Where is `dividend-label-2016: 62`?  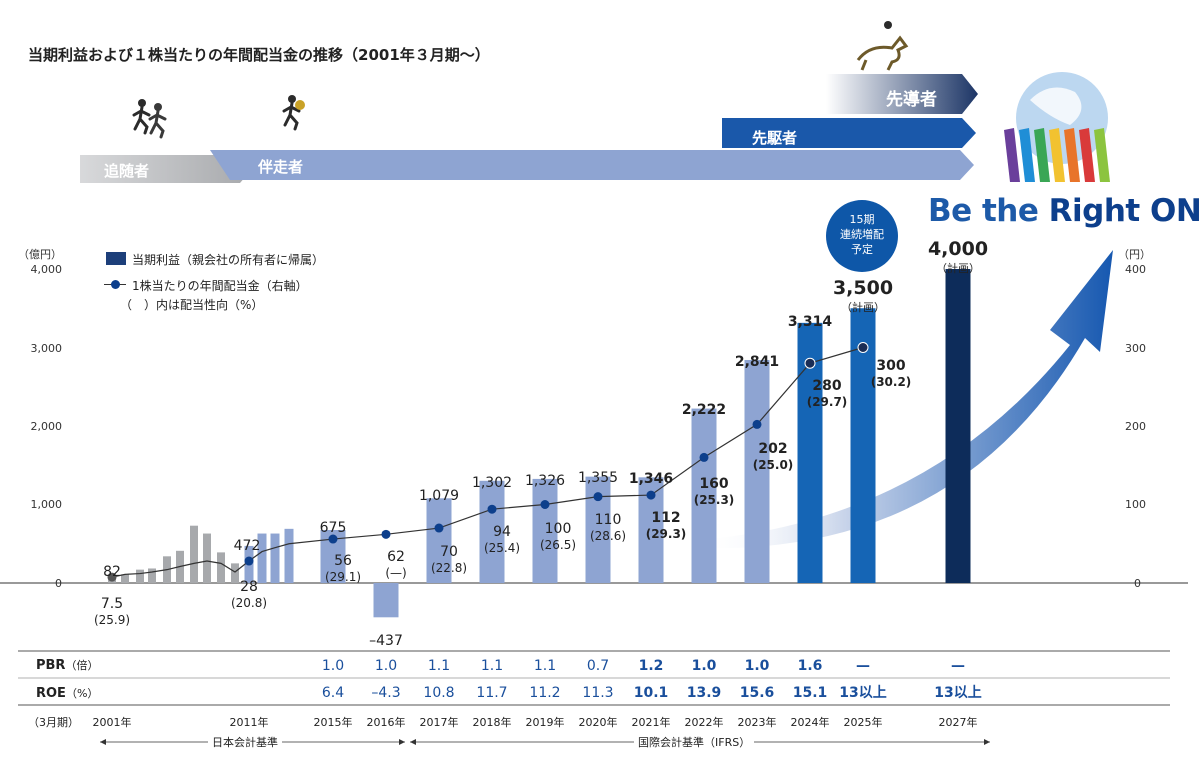
dividend-label-2016: 62 is located at coordinates (396, 557).